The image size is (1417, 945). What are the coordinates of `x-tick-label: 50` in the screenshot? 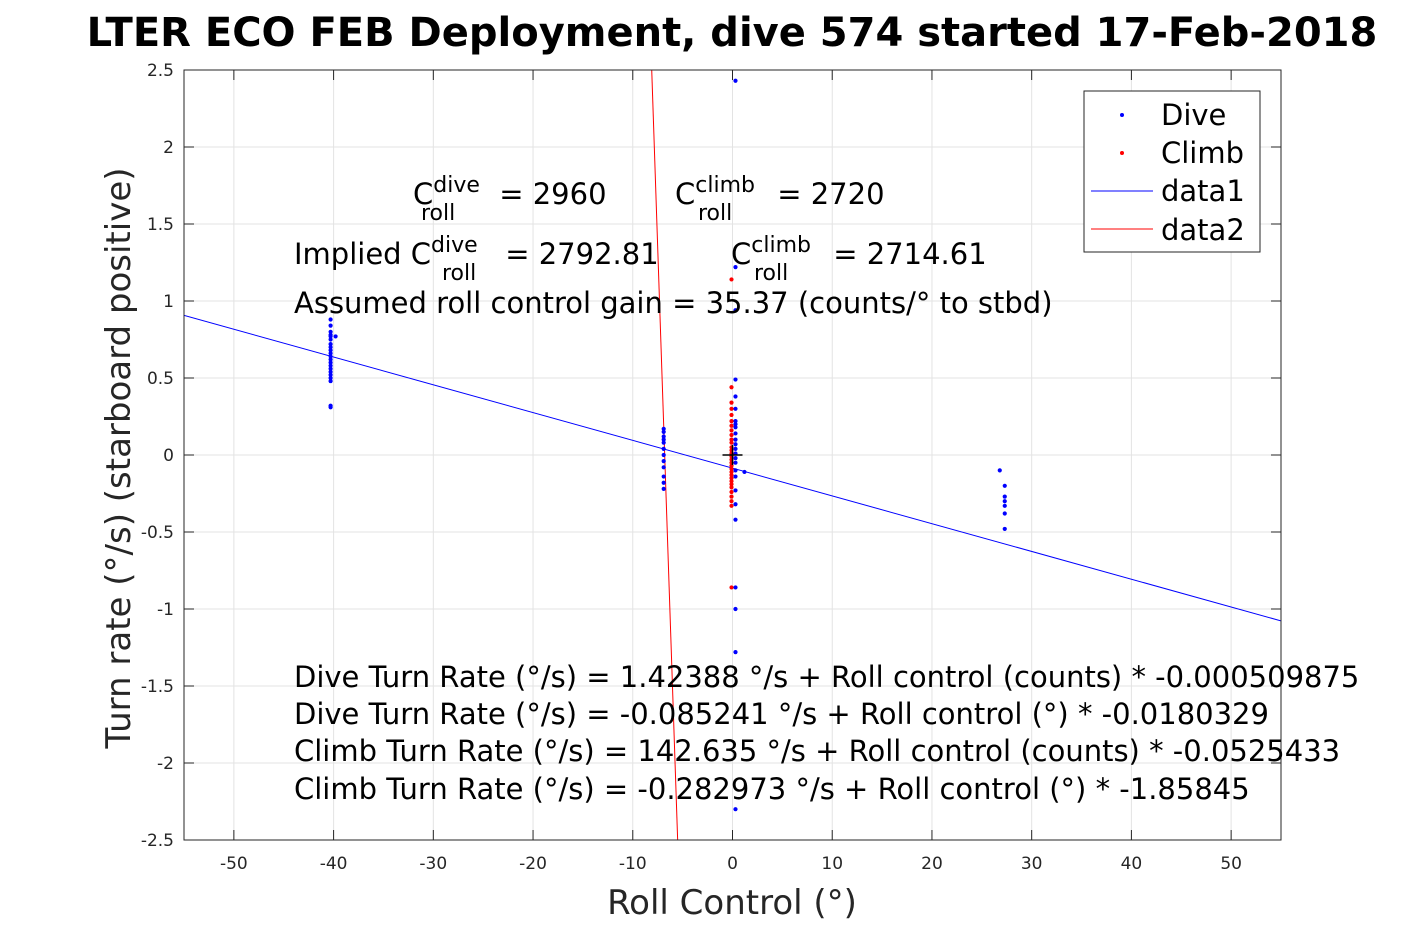 It's located at (1231, 864).